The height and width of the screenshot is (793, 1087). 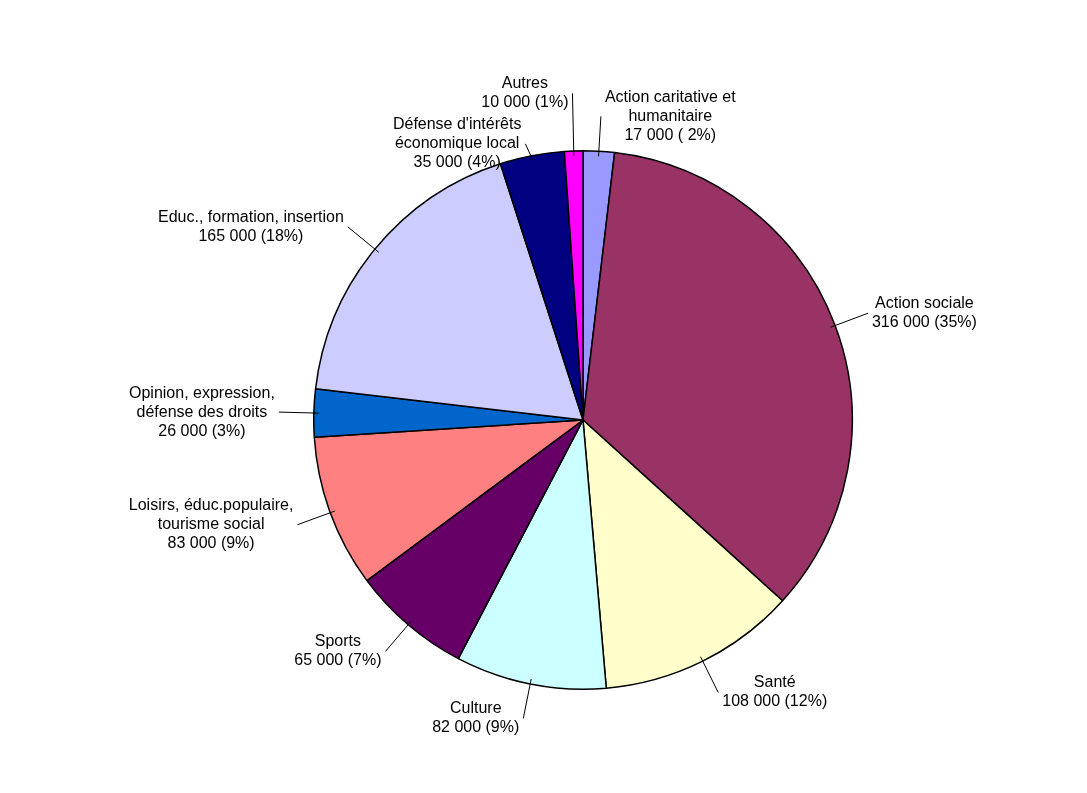 I want to click on slice-label: Santé, so click(x=774, y=682).